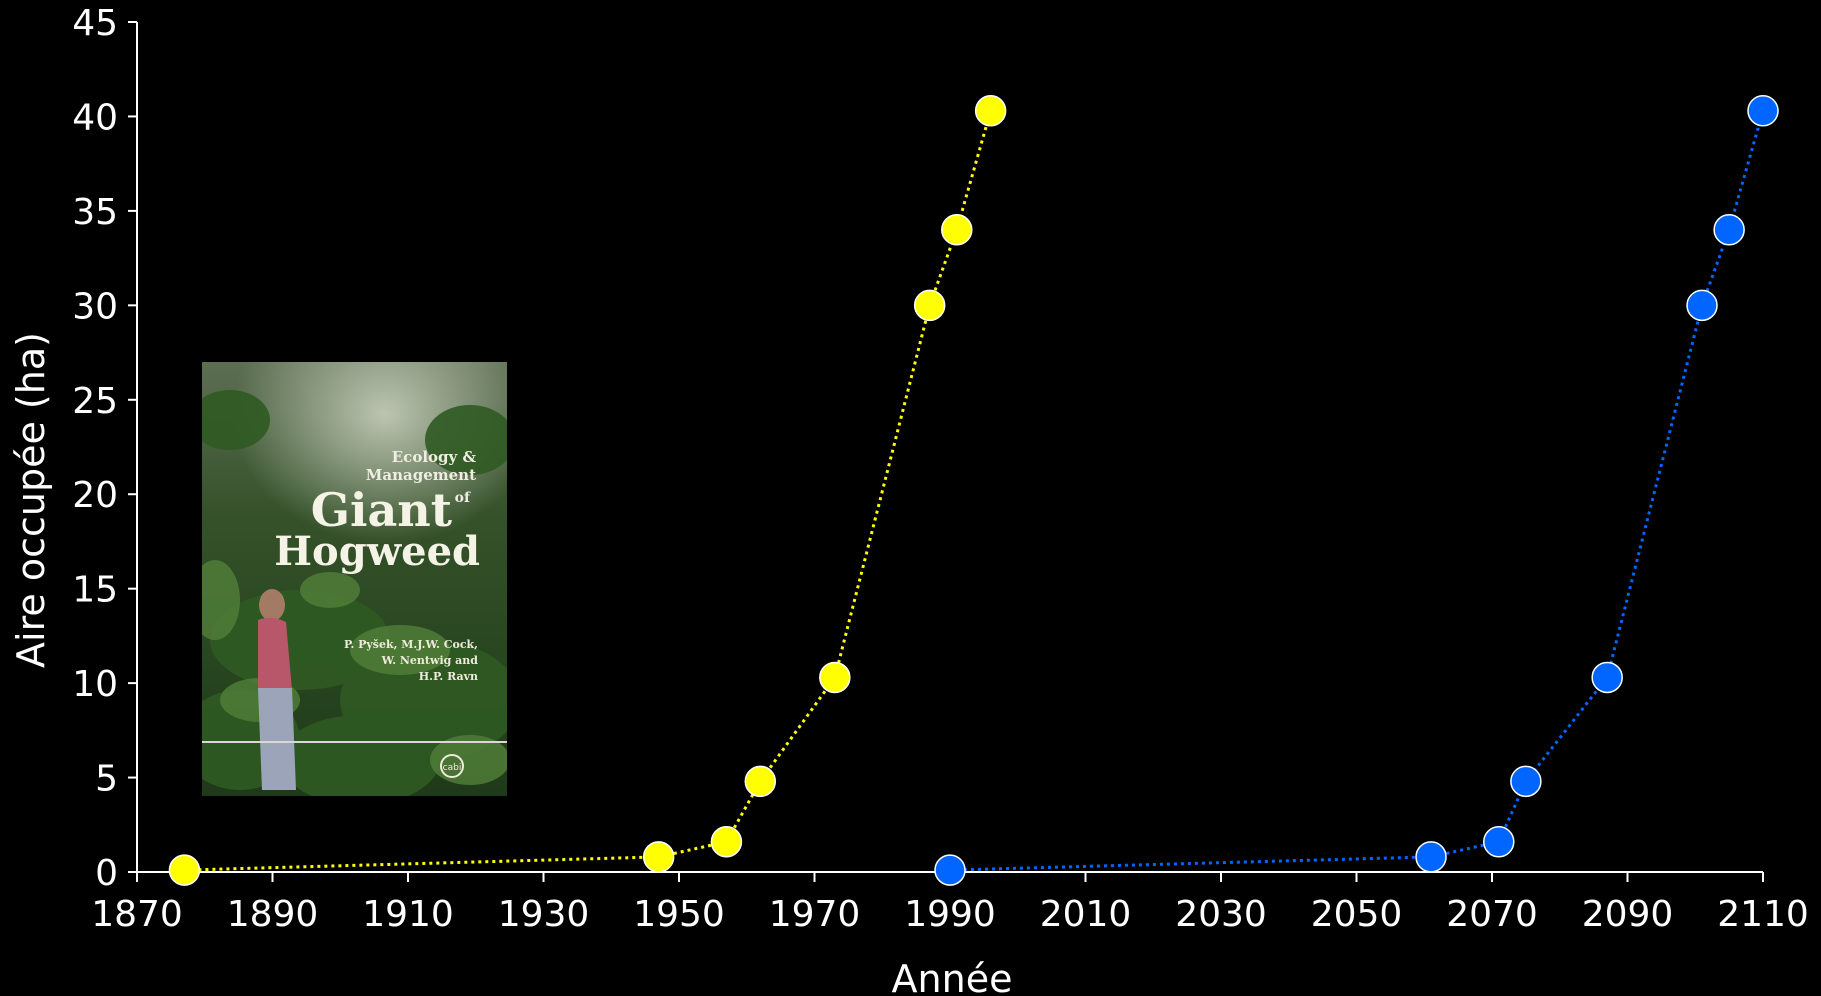  What do you see at coordinates (448, 676) in the screenshot?
I see `book-editor-line3: H.P. Ravn` at bounding box center [448, 676].